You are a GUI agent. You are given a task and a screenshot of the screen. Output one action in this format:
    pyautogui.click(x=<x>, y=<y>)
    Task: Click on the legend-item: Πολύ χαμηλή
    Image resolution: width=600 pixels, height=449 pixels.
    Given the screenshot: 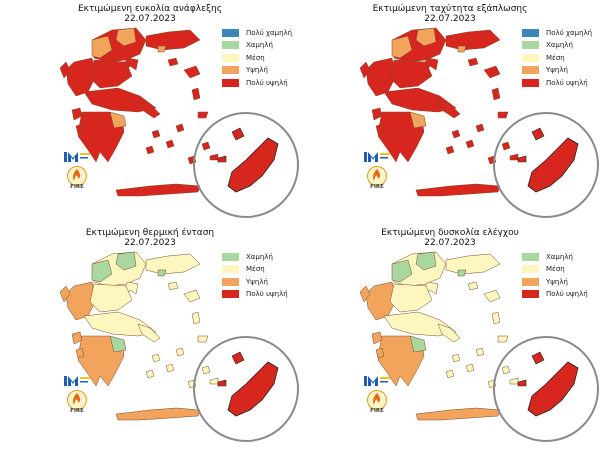 What is the action you would take?
    pyautogui.click(x=557, y=32)
    